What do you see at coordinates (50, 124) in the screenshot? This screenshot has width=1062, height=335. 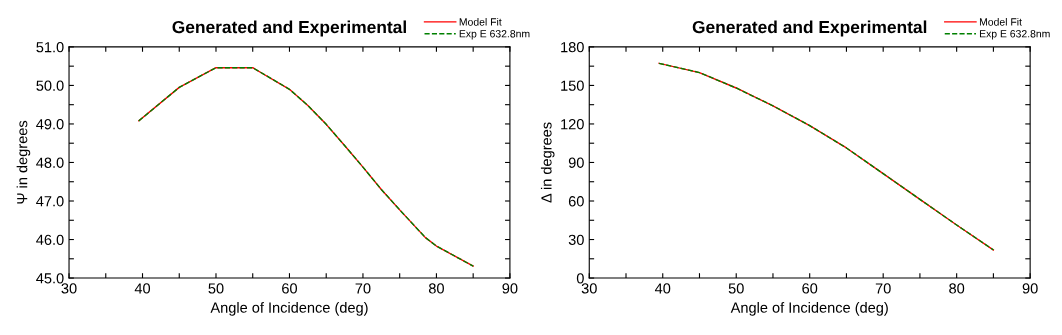 I see `y-tick-label: 49.0` at bounding box center [50, 124].